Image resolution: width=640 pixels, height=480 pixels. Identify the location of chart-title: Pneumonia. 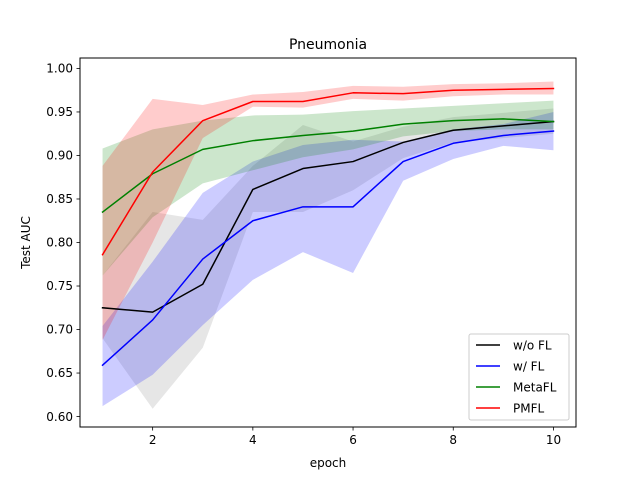
(328, 45).